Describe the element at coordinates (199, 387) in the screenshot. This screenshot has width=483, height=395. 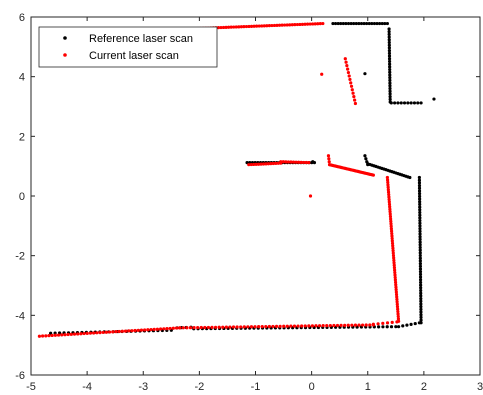
I see `x-tick-label: -2` at that location.